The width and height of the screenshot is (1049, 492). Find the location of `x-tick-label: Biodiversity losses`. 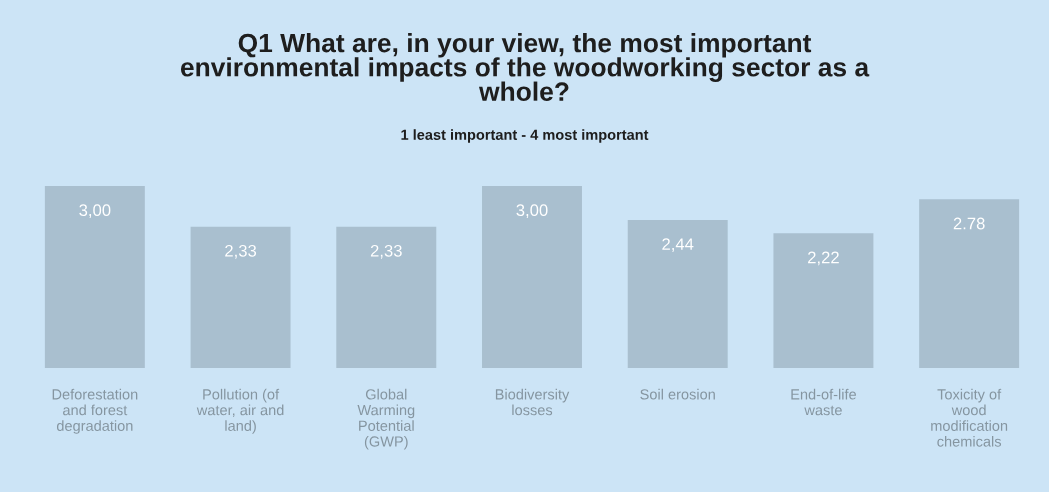

x-tick-label: Biodiversity losses is located at coordinates (532, 402).